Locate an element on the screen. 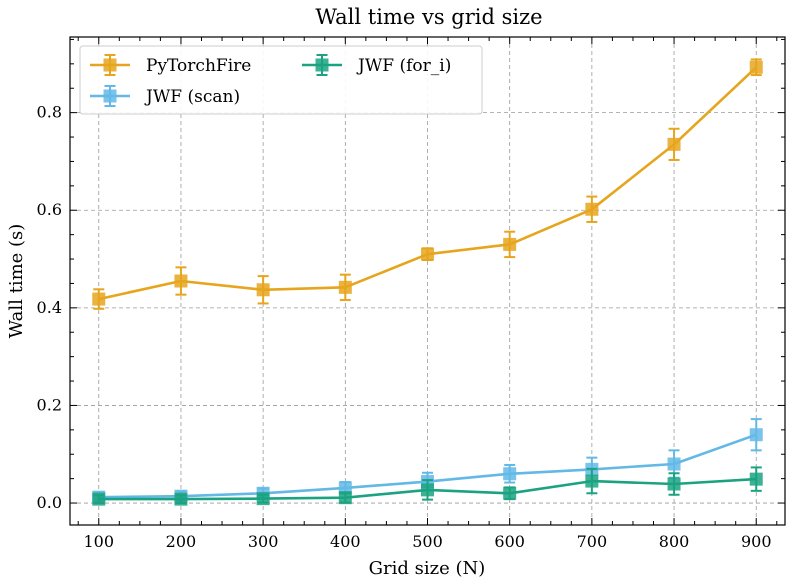 The width and height of the screenshot is (792, 586). legend-entry: JWF (for_i) is located at coordinates (376, 65).